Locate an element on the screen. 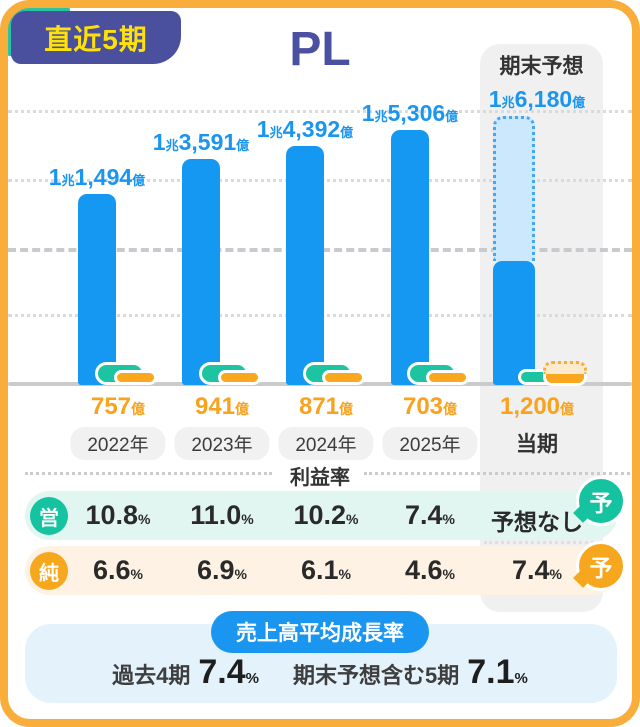 The image size is (640, 727). growth-item-value: 7.1 is located at coordinates (491, 672).